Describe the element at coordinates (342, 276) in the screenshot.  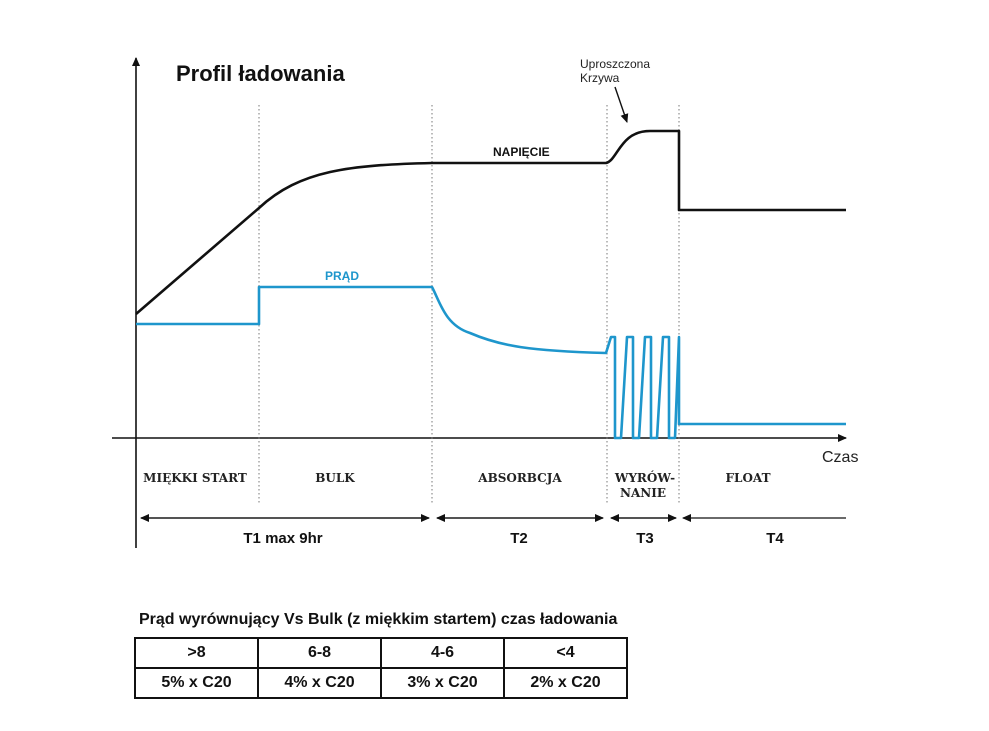
I see `current-label: PRĄD` at that location.